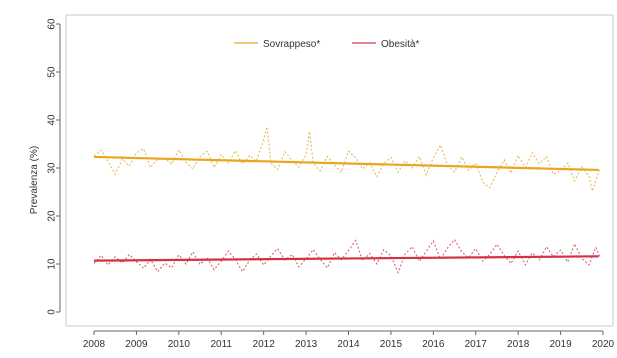 This screenshot has width=617, height=358. Describe the element at coordinates (348, 344) in the screenshot. I see `x-tick-label: 2014` at that location.